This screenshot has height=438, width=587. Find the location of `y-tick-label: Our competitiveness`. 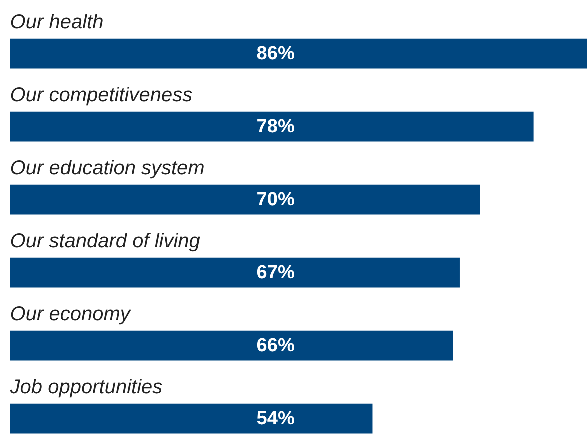

y-tick-label: Our competitiveness is located at coordinates (101, 95).